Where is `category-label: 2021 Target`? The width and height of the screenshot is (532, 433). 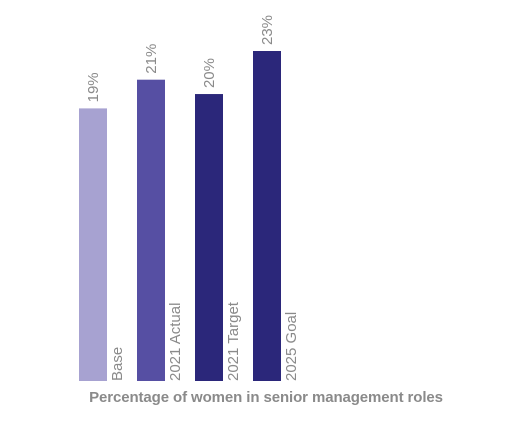
category-label: 2021 Target is located at coordinates (233, 341).